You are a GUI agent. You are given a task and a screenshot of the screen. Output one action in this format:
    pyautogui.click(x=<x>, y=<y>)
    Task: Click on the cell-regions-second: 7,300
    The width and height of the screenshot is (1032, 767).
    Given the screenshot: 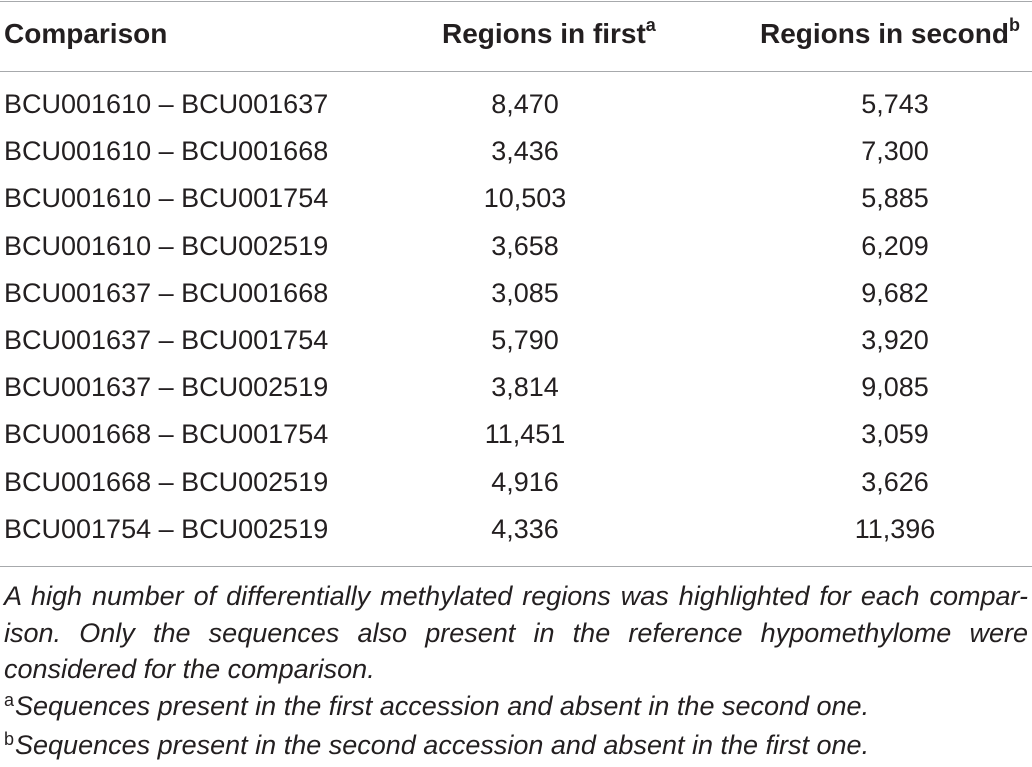 What is the action you would take?
    pyautogui.click(x=895, y=151)
    